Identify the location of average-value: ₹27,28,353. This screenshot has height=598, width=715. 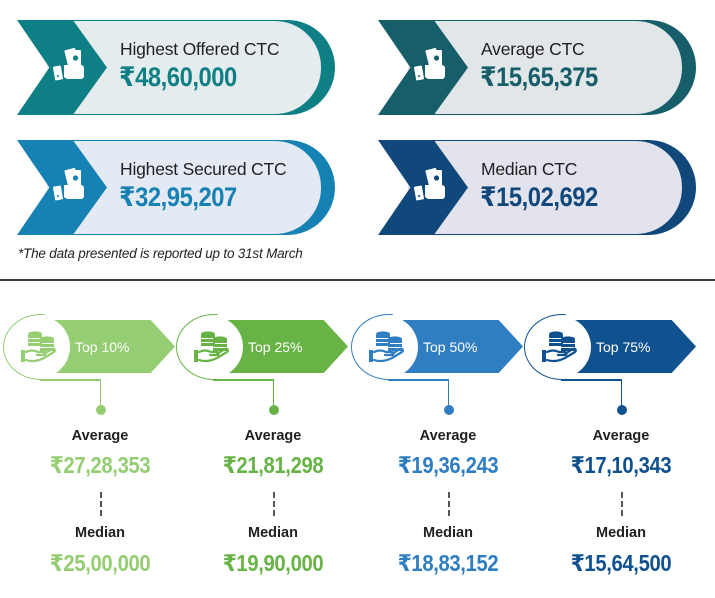
(100, 465).